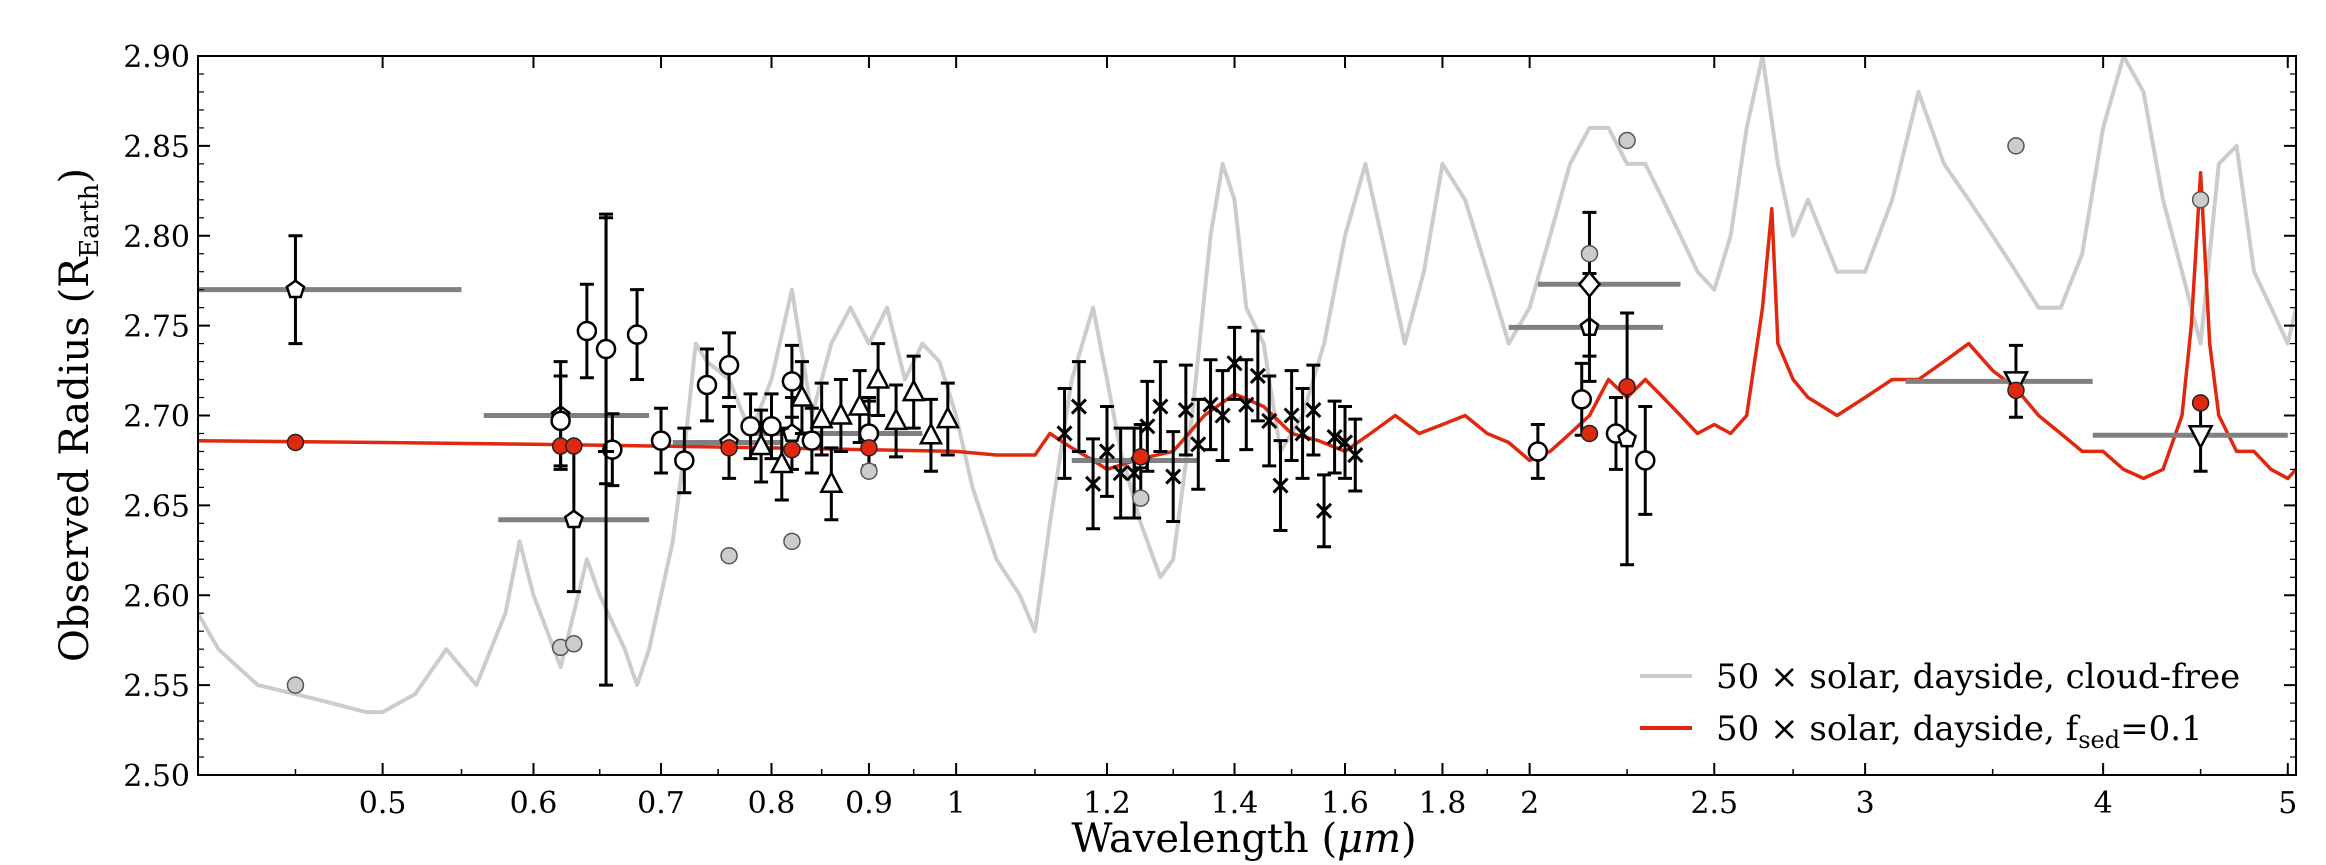 This screenshot has height=865, width=2326. I want to click on band-marker-down-triangle, so click(2200, 437).